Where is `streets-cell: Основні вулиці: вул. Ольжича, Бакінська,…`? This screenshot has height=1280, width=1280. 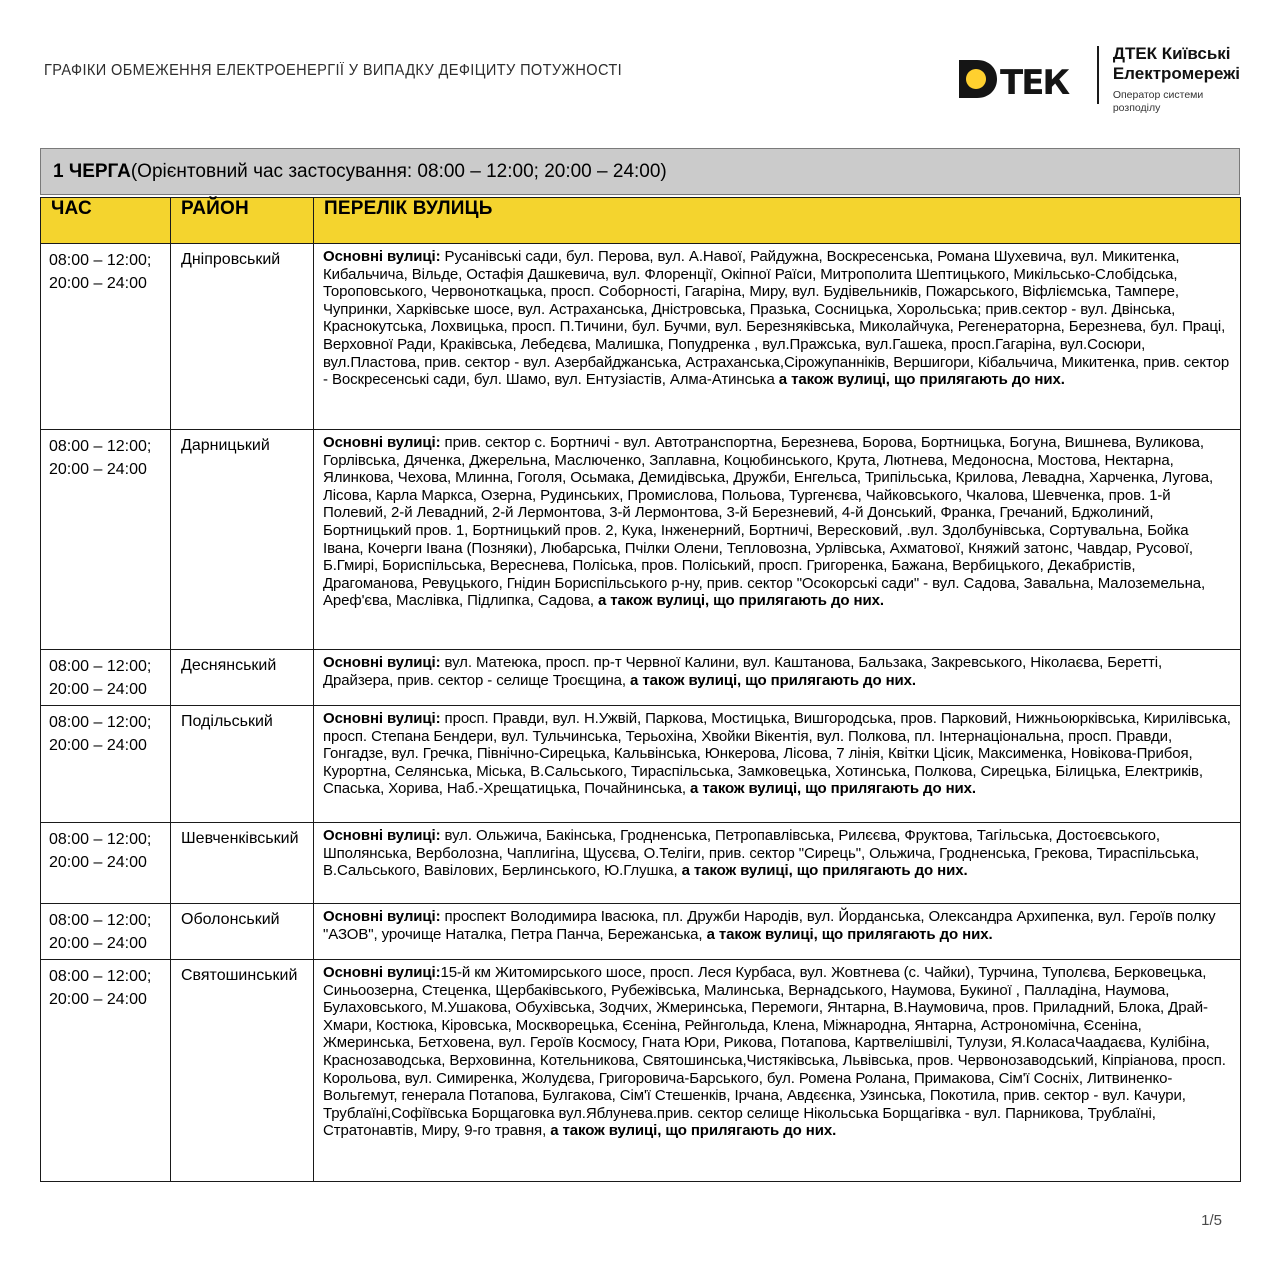
streets-cell: Основні вулиці: вул. Ольжича, Бакінська,… is located at coordinates (777, 863).